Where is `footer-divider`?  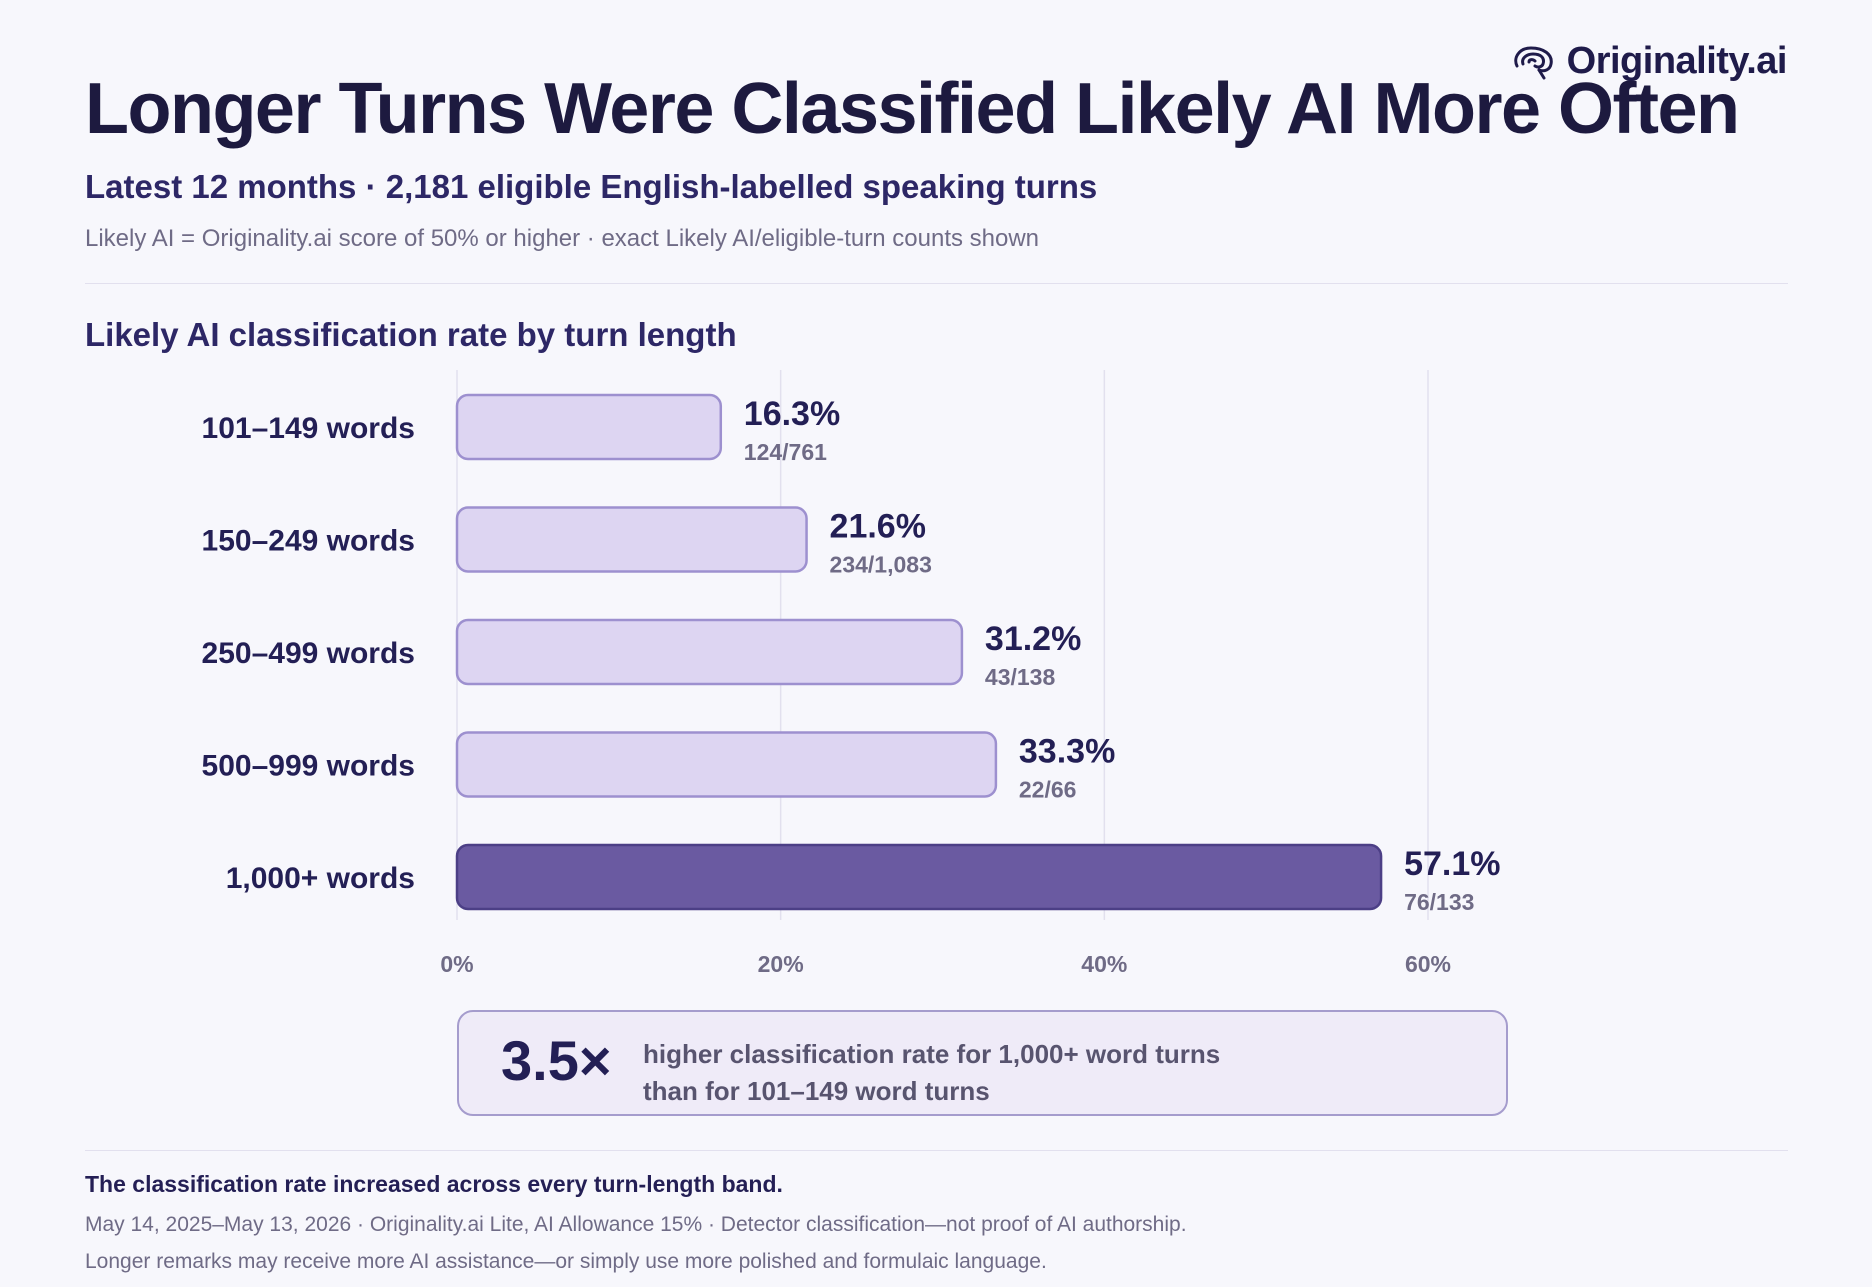
footer-divider is located at coordinates (936, 1150).